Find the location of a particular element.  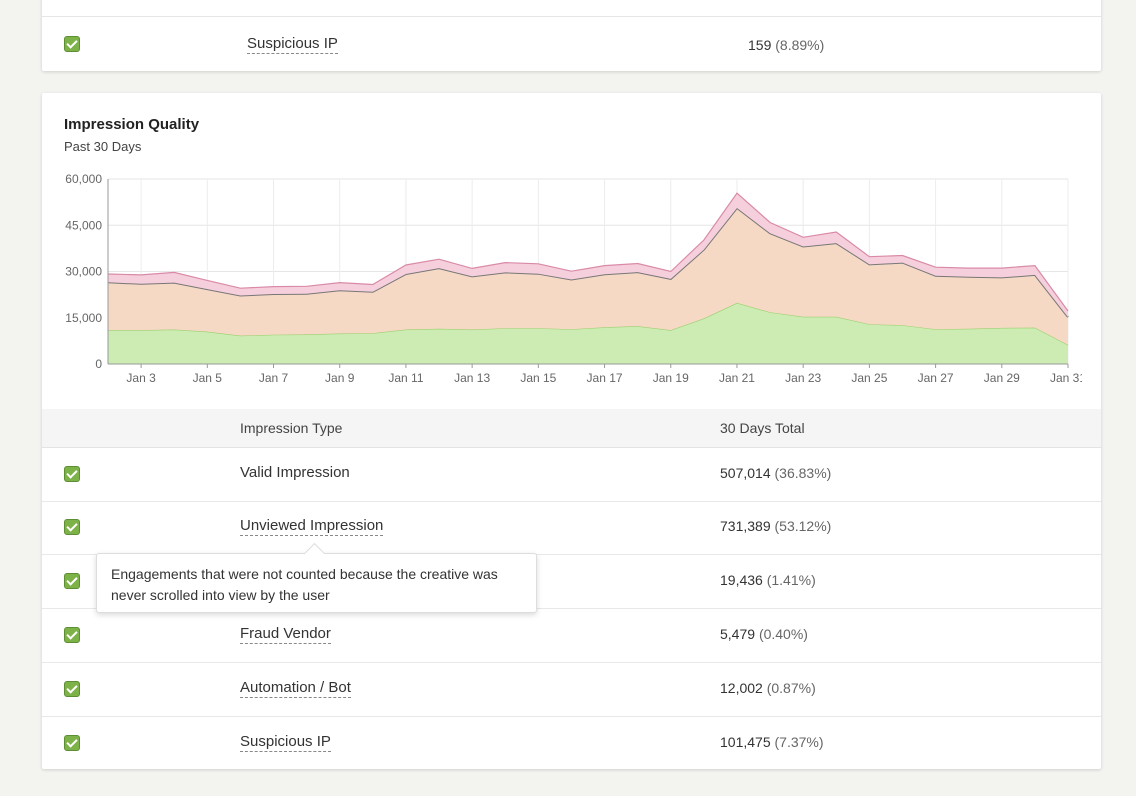

row-label: Unviewed Impression is located at coordinates (312, 526).